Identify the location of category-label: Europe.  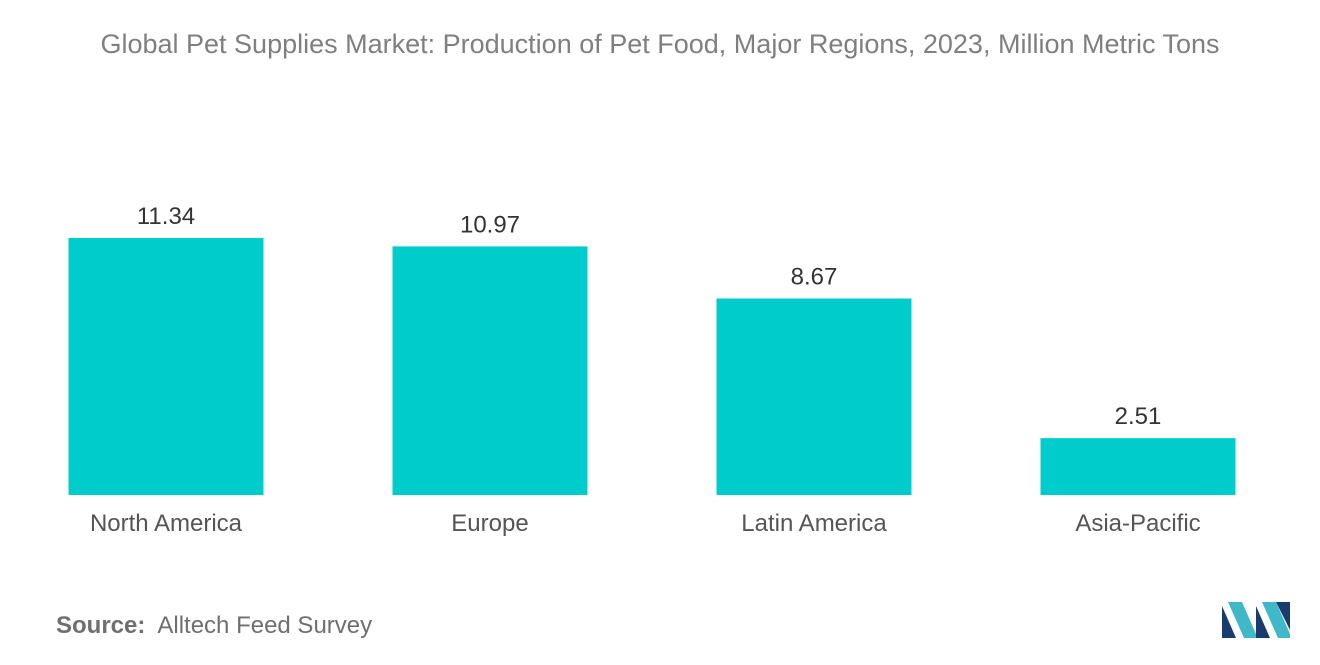
(489, 523).